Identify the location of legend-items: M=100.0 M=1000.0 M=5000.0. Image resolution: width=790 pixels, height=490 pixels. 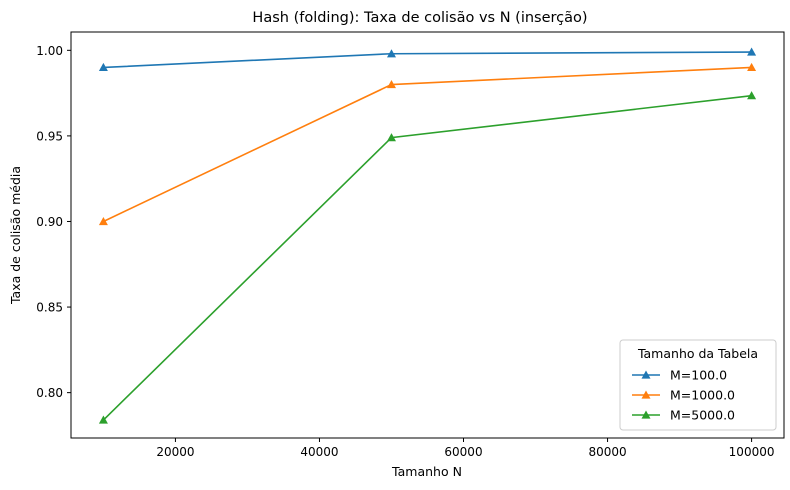
(683, 395).